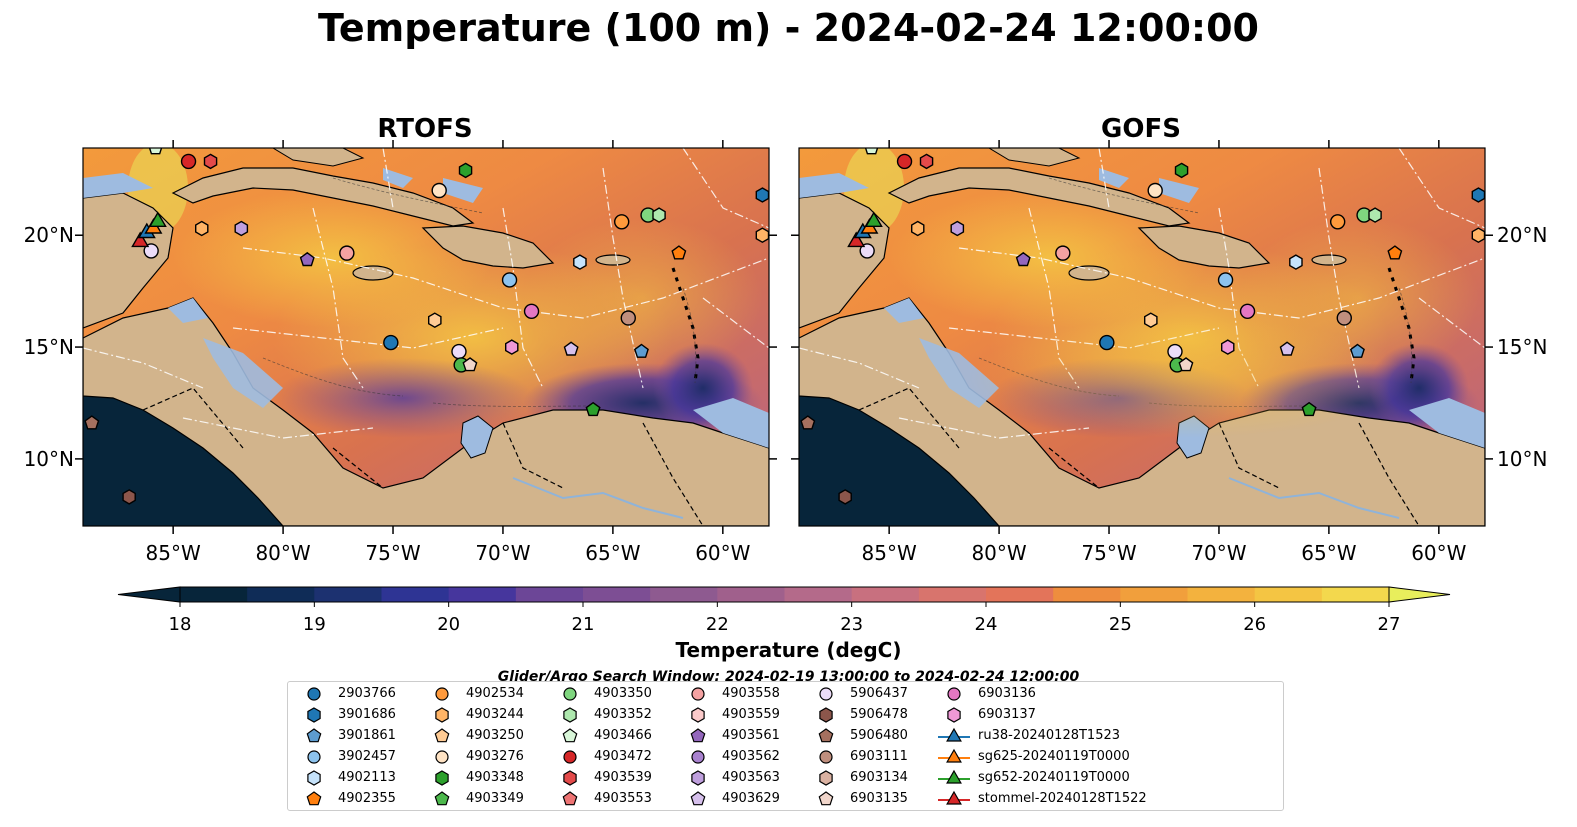 Image resolution: width=1577 pixels, height=827 pixels. I want to click on legend-label: 4903466, so click(623, 735).